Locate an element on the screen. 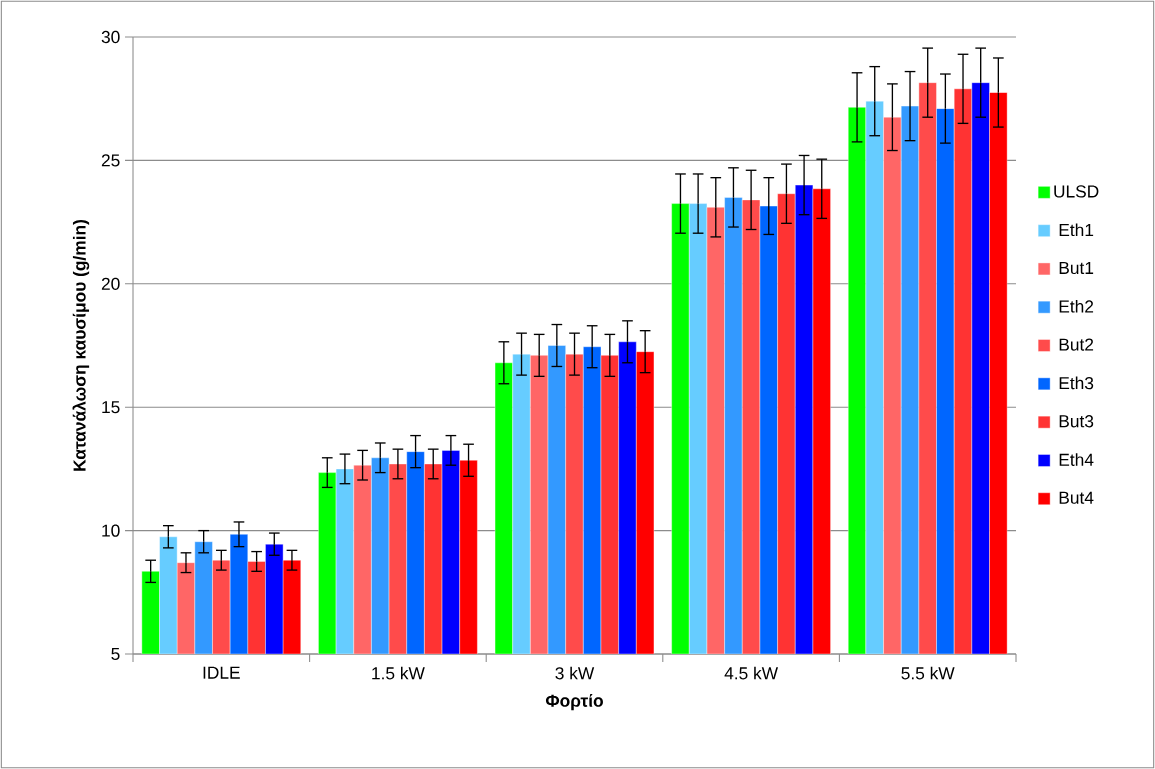 The image size is (1155, 769). legend-label: But2 is located at coordinates (1076, 344).